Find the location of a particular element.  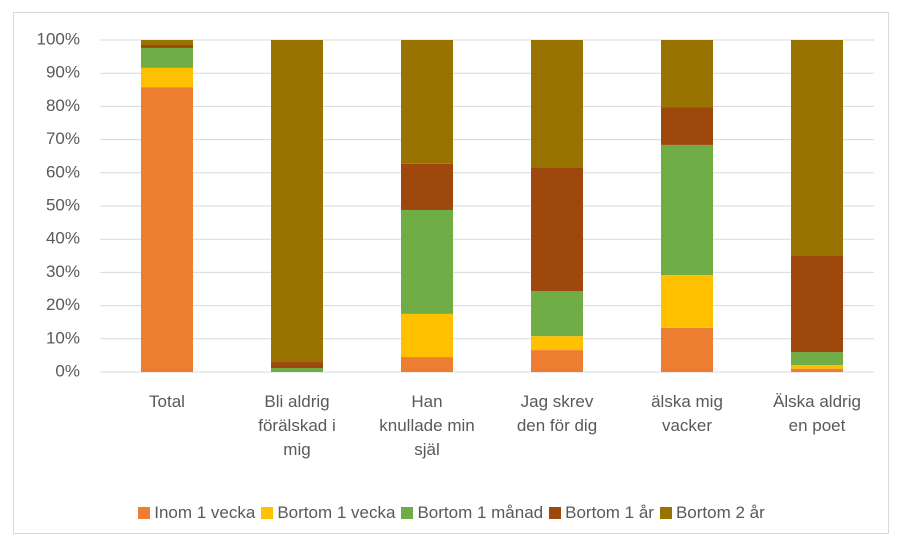

y-tick-label: 90% is located at coordinates (63, 72).